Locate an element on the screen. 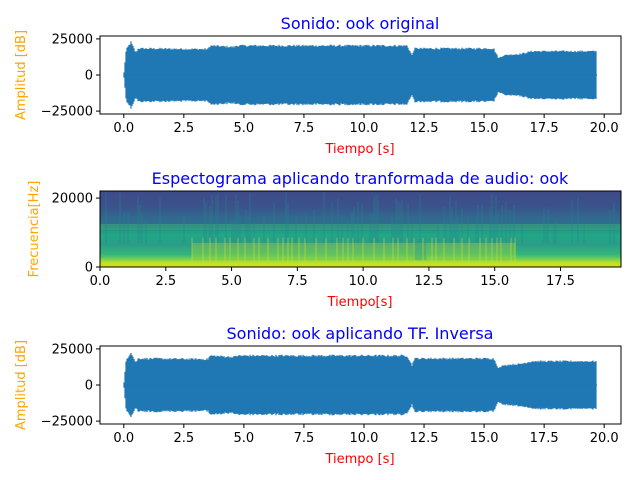 The height and width of the screenshot is (480, 640). gap-region is located at coordinates (420, 248).